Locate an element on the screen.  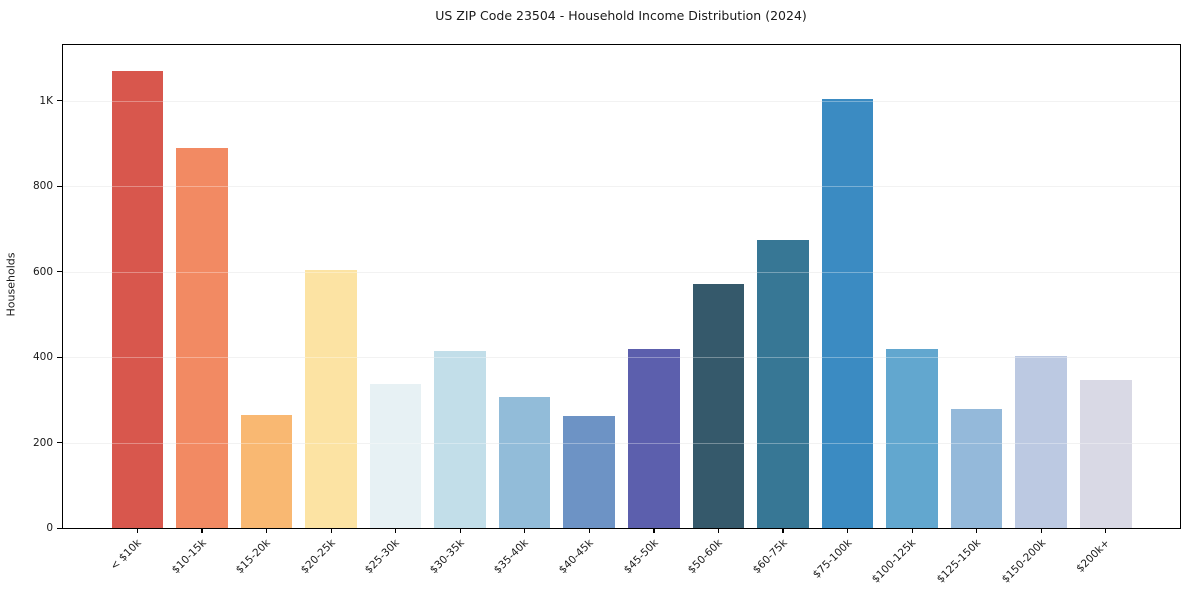
x-tick-label: $35-40k is located at coordinates (512, 557).